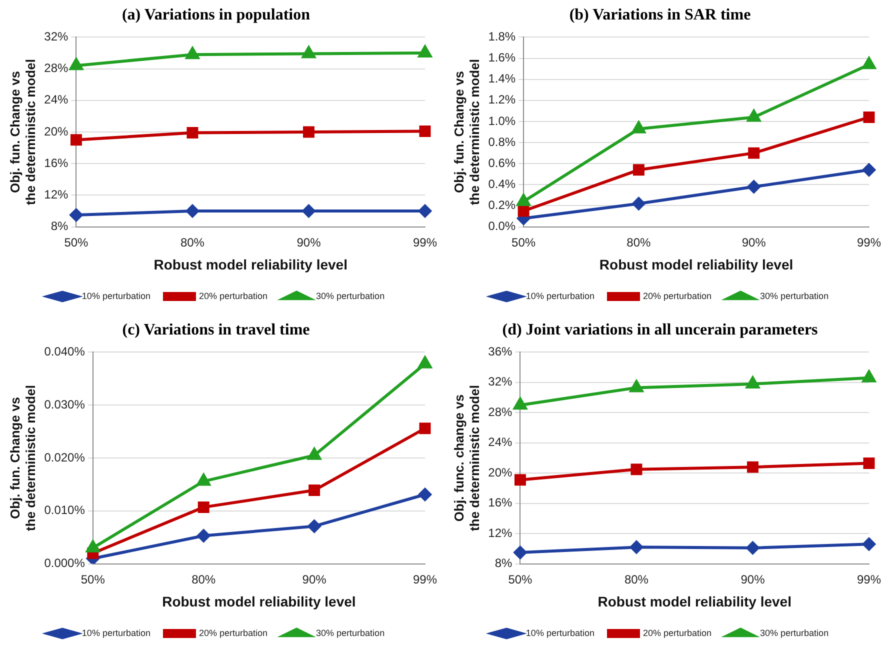 The image size is (889, 654). Describe the element at coordinates (502, 226) in the screenshot. I see `y-tick-label: 0.0%` at that location.